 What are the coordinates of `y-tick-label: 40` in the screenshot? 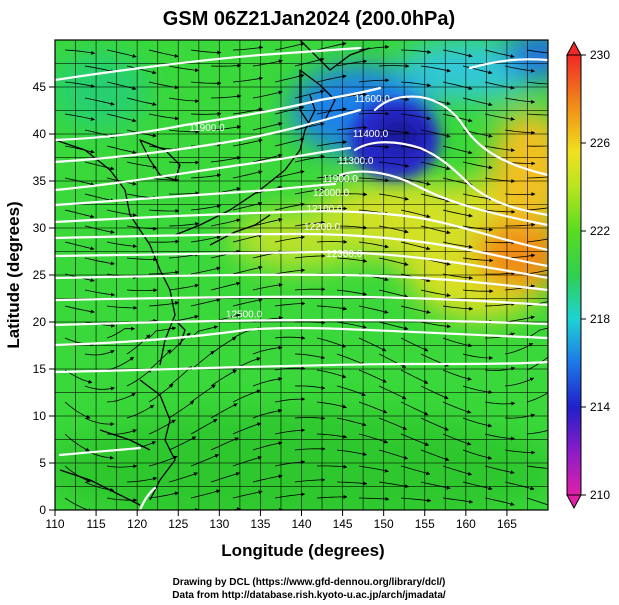 It's located at (40, 134).